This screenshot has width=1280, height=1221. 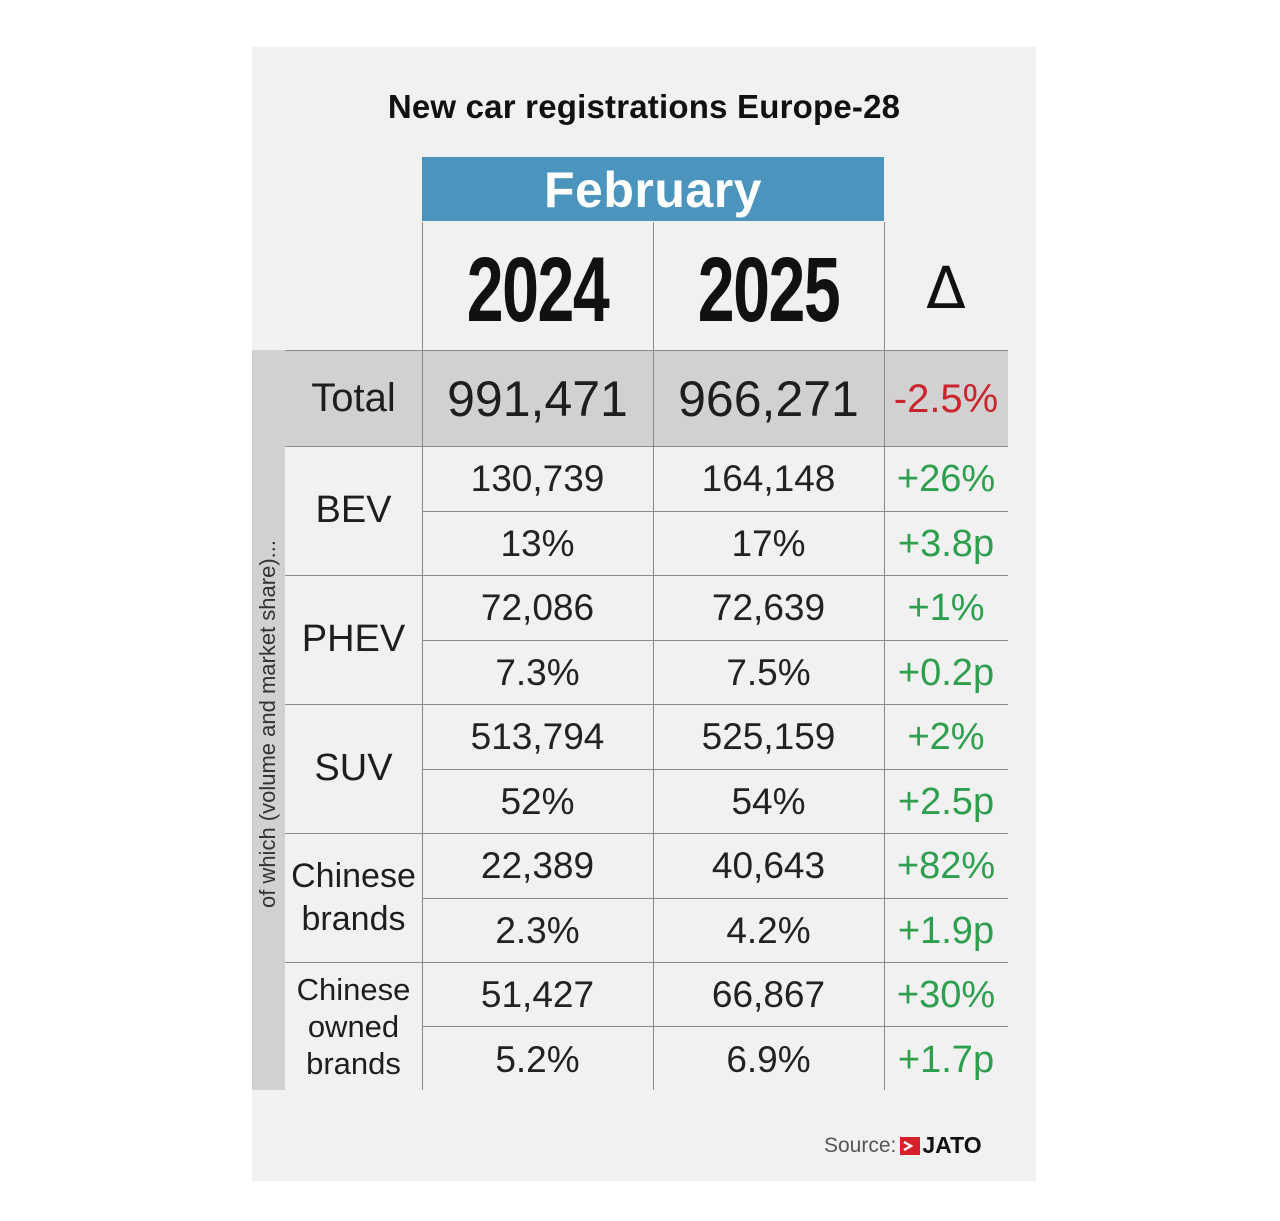 I want to click on volume-2024: 130,739, so click(x=537, y=478).